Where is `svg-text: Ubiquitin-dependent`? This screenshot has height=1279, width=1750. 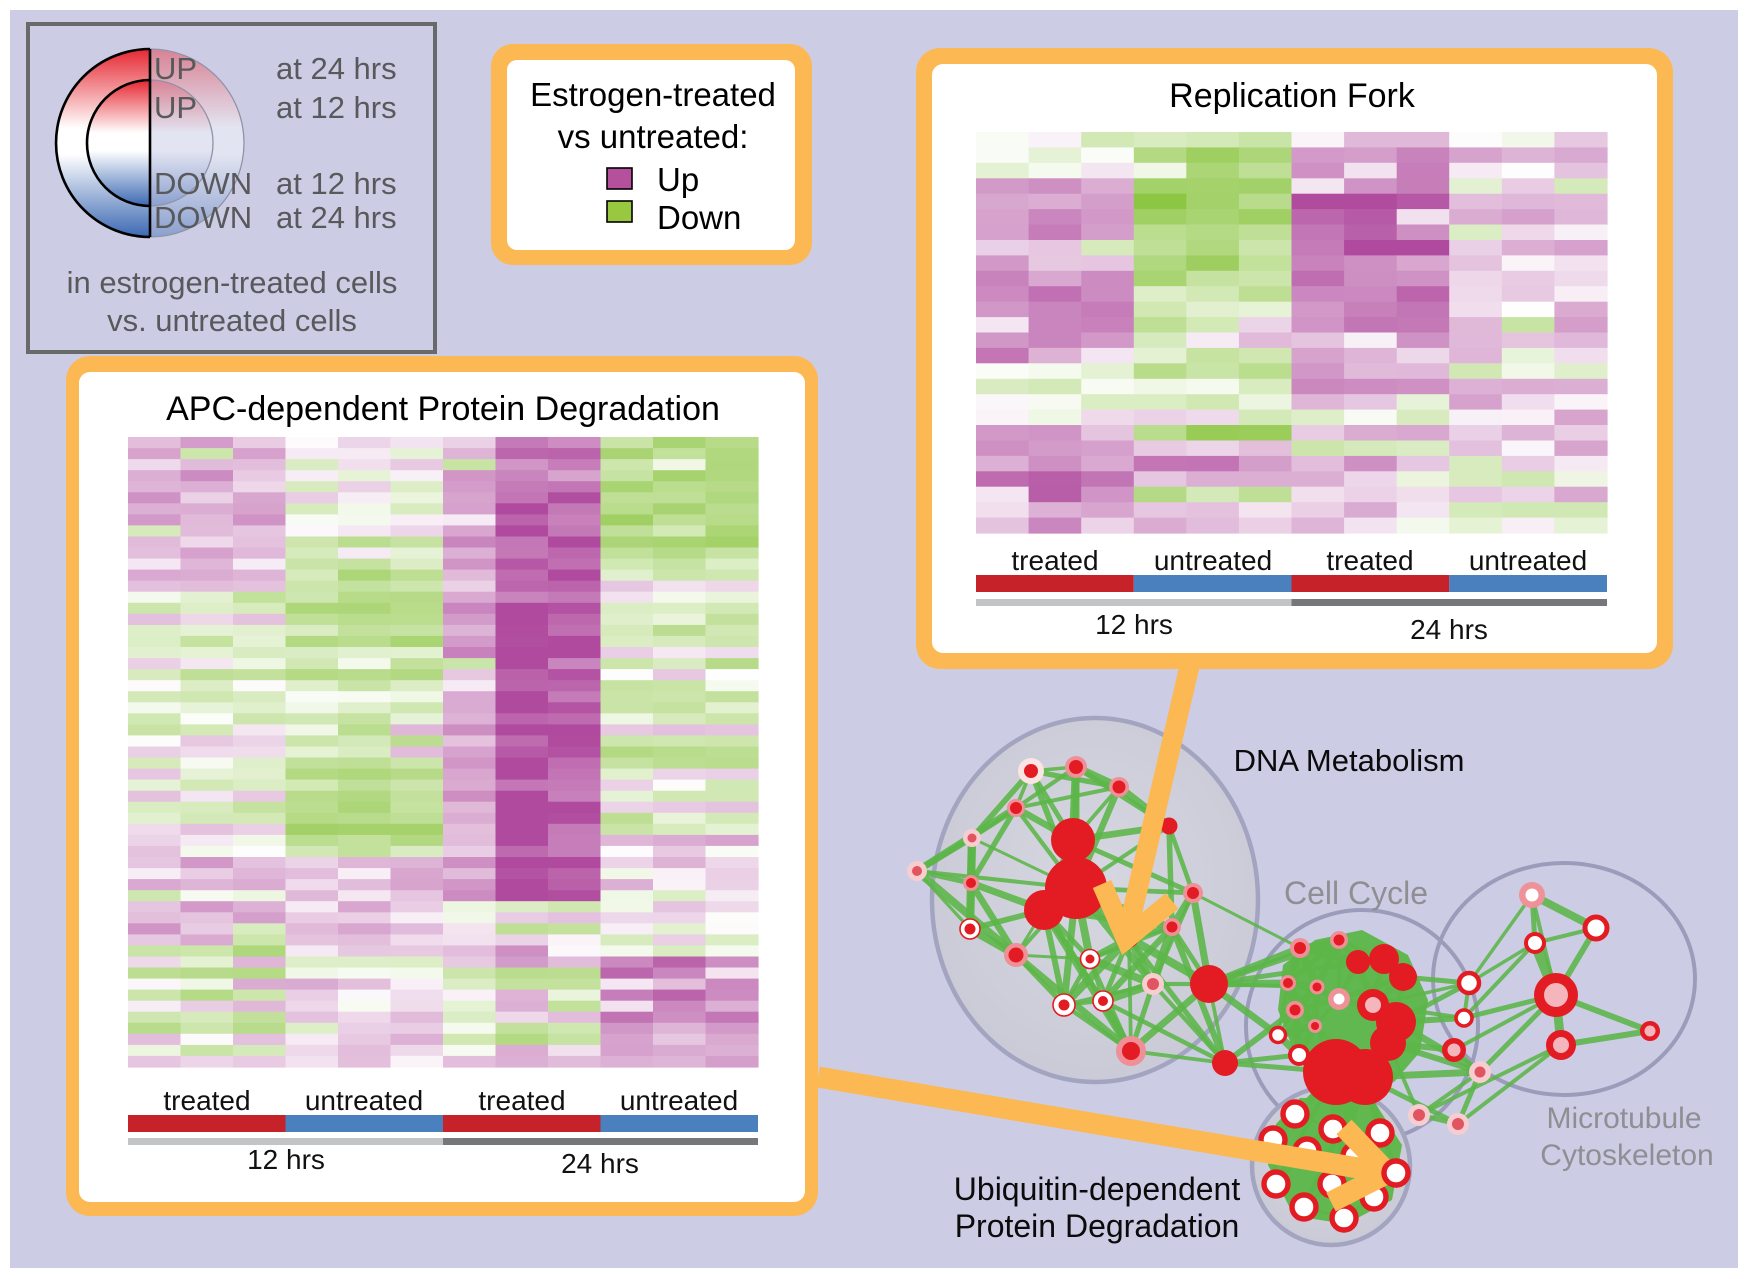
svg-text: Ubiquitin-dependent is located at coordinates (1097, 1189).